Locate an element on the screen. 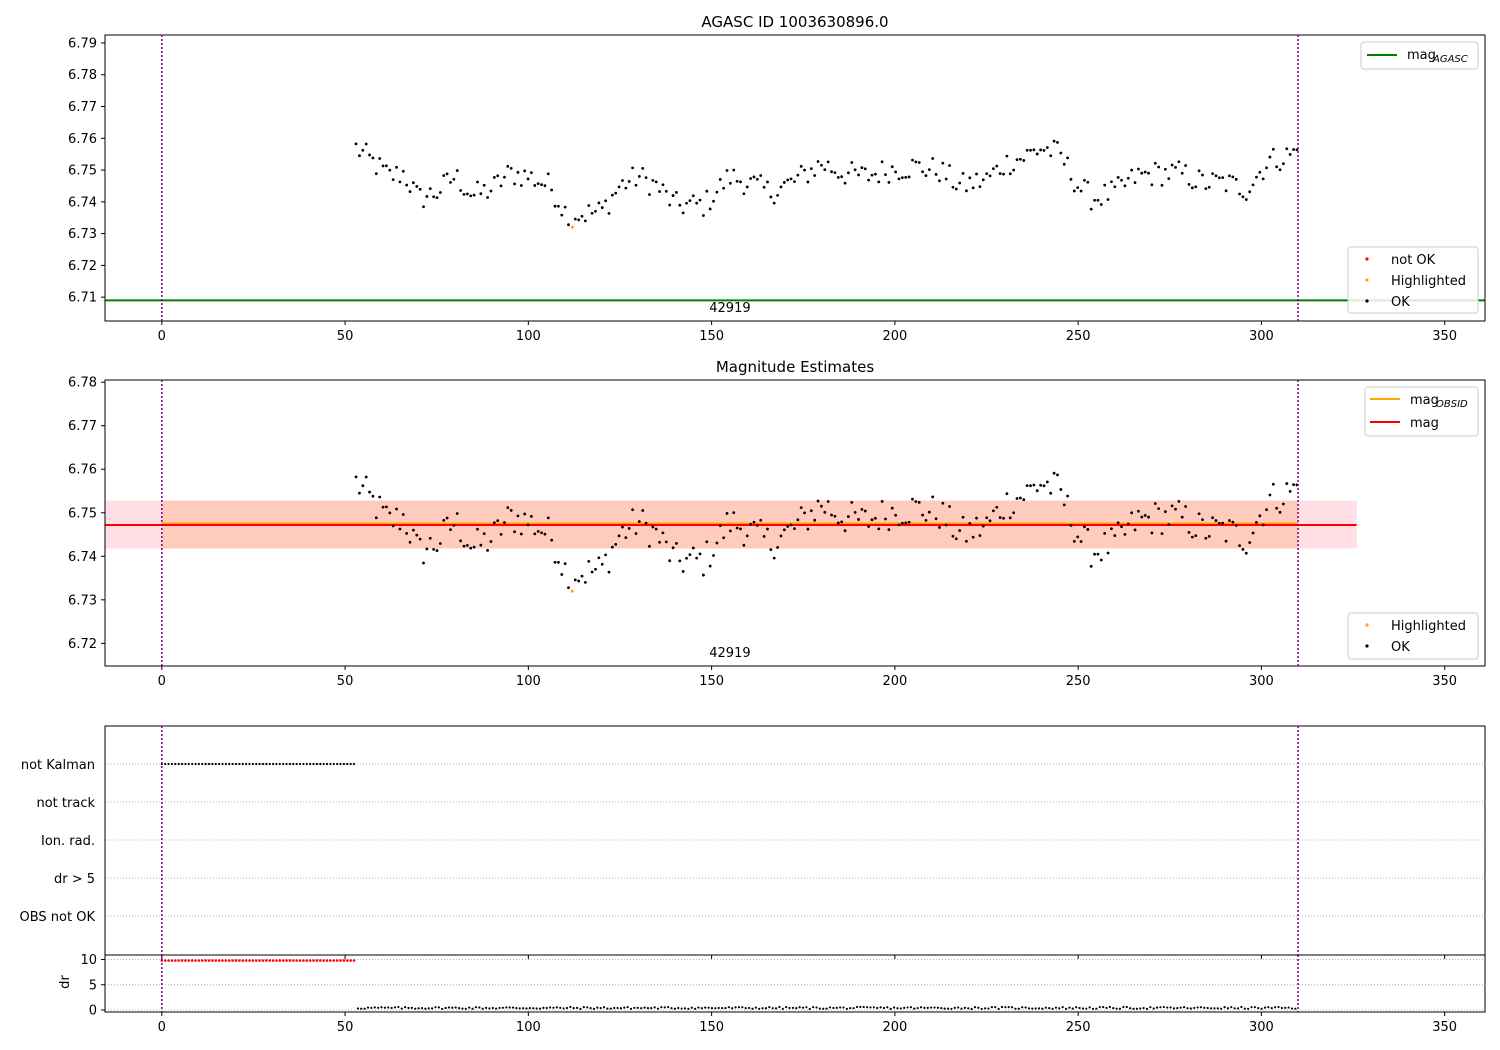 Image resolution: width=1500 pixels, height=1050 pixels. x-tick-label: 250 is located at coordinates (1078, 681).